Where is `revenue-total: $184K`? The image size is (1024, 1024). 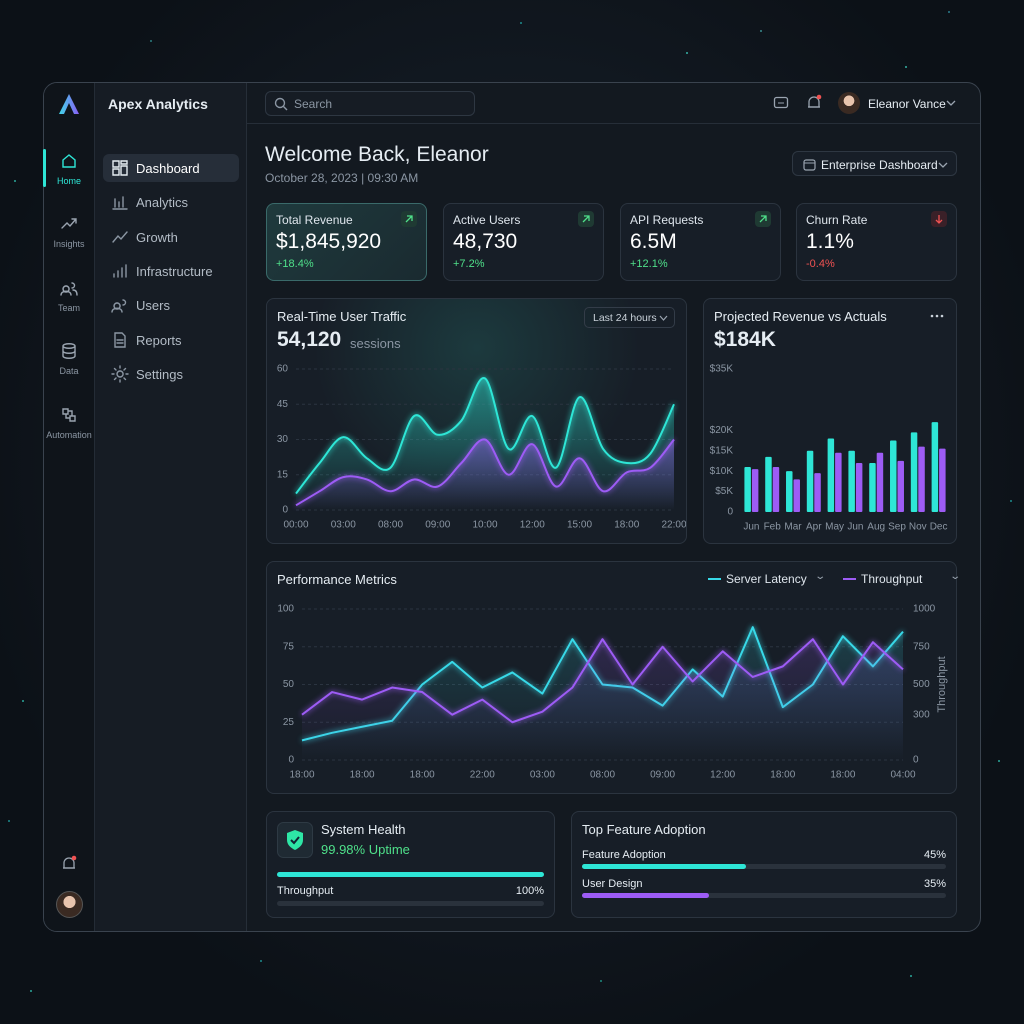
revenue-total: $184K is located at coordinates (745, 339).